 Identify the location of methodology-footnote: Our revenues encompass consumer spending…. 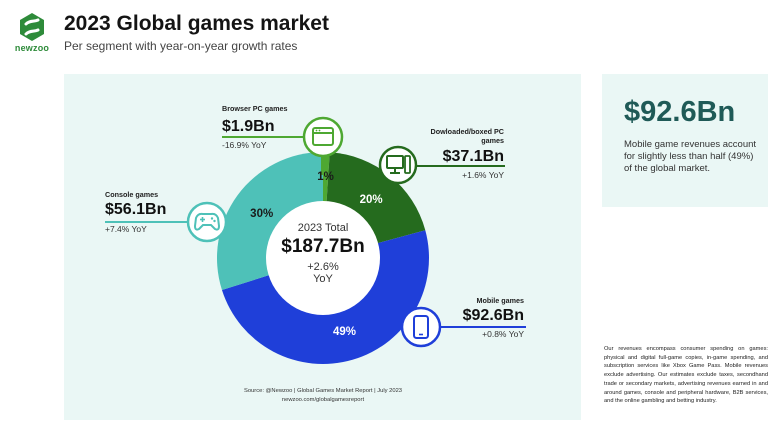
(686, 375).